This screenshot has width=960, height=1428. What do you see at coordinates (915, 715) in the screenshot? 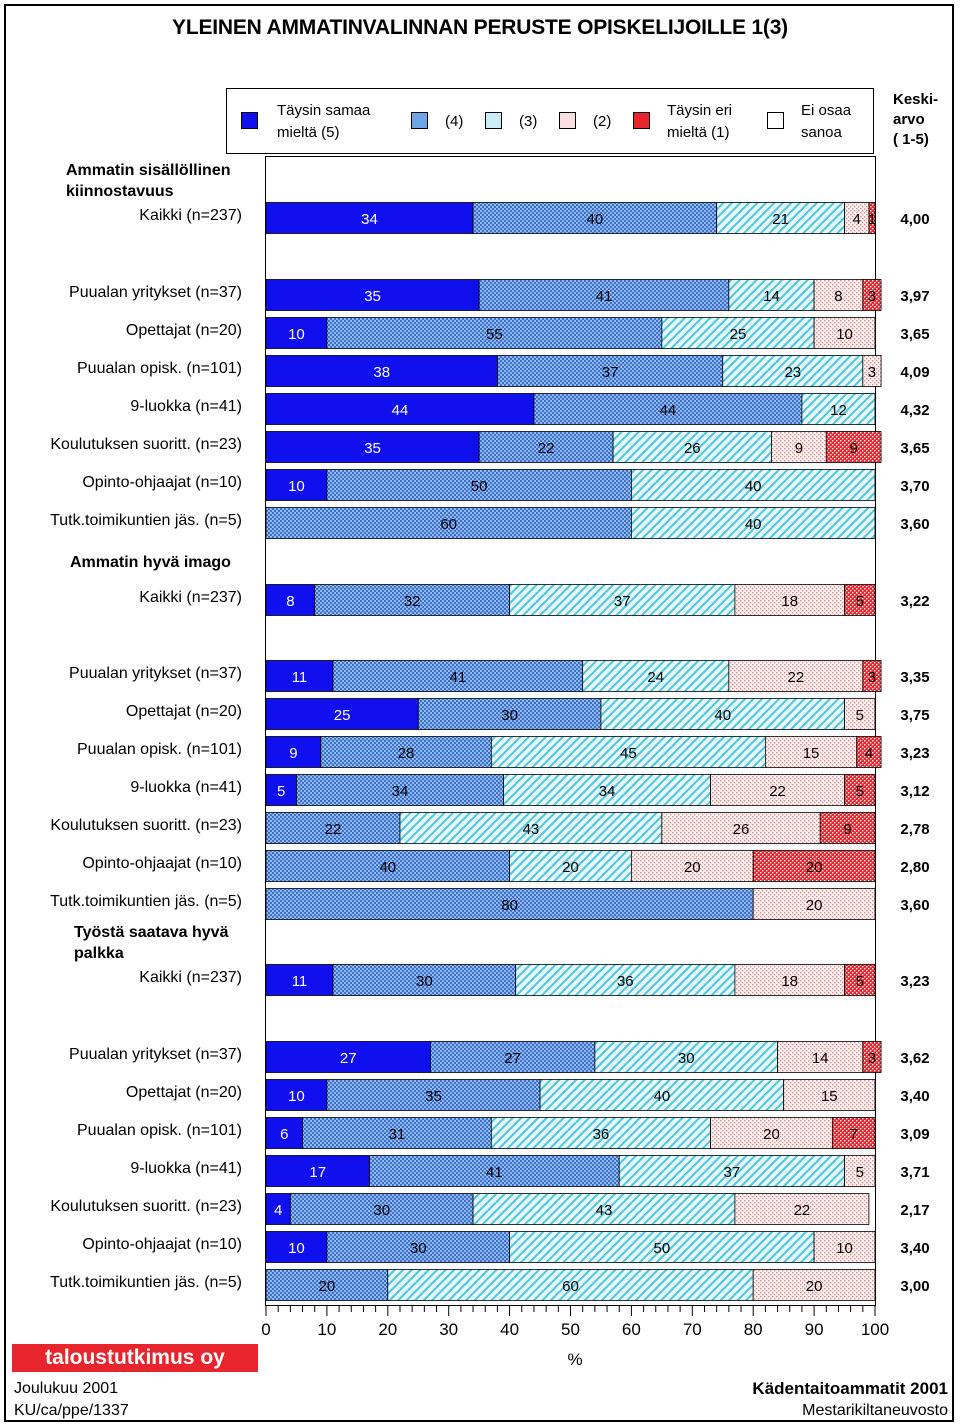
I see `mean-value: 3,75` at bounding box center [915, 715].